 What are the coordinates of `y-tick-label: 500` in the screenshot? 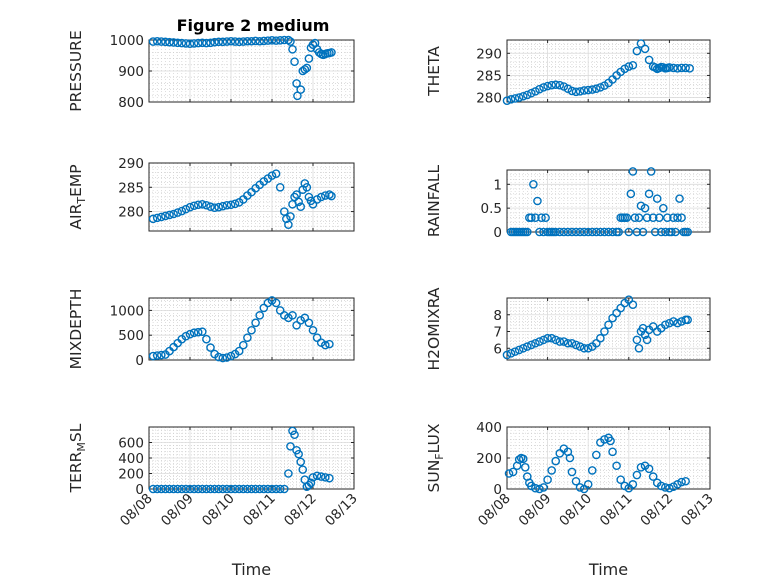 It's located at (131, 336).